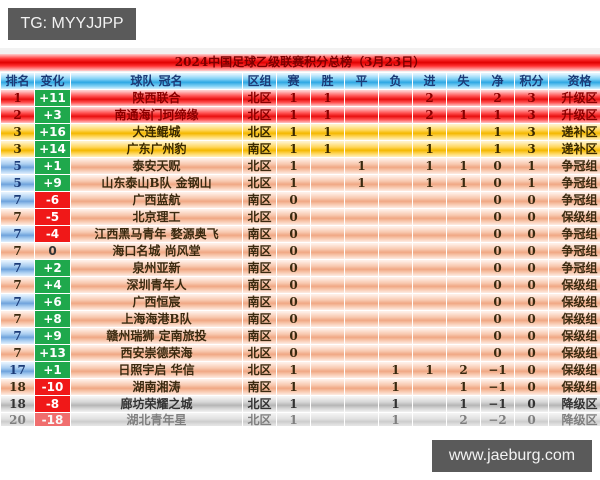 The height and width of the screenshot is (480, 600). I want to click on goals-against-cell: 1, so click(463, 115).